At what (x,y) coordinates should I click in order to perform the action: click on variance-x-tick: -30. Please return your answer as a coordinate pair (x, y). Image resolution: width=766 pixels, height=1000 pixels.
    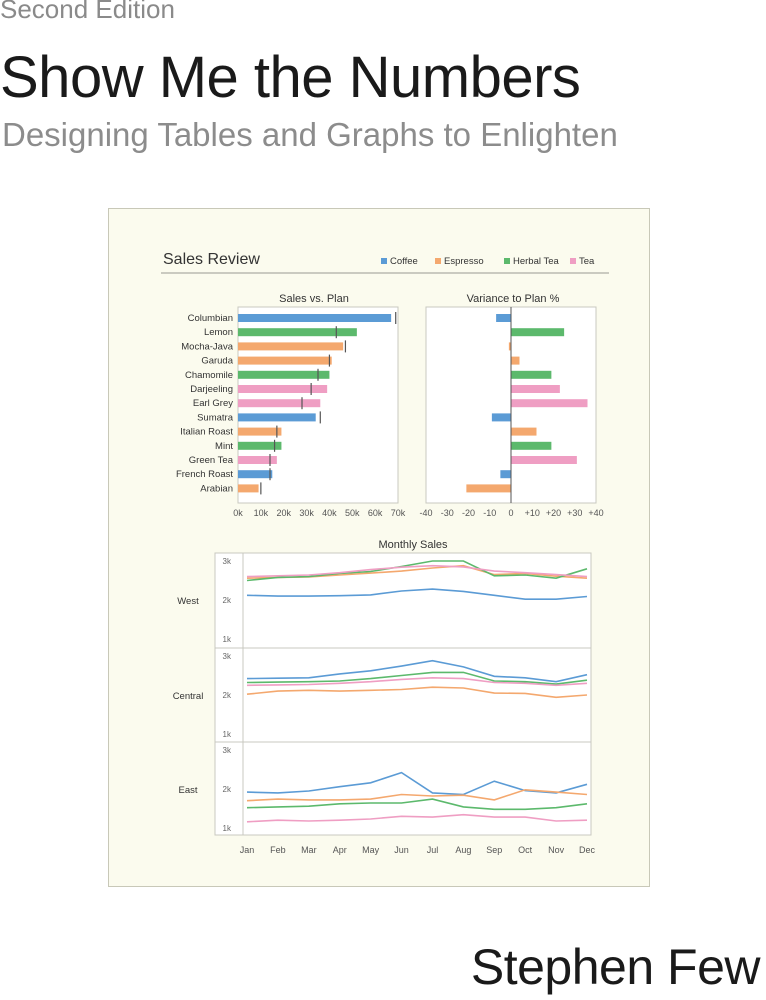
    Looking at the image, I should click on (447, 513).